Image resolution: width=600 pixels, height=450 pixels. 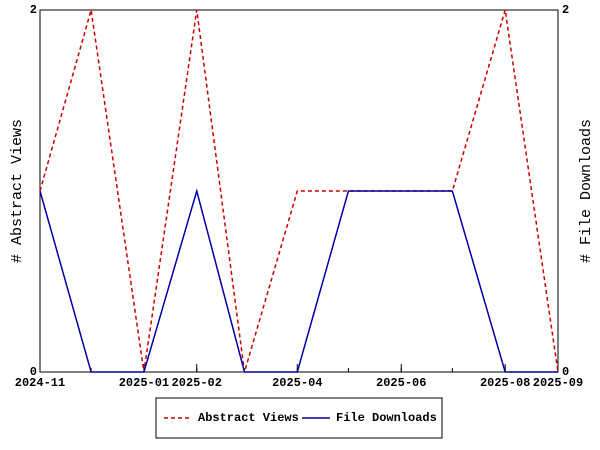 I want to click on legend-box, so click(x=299, y=418).